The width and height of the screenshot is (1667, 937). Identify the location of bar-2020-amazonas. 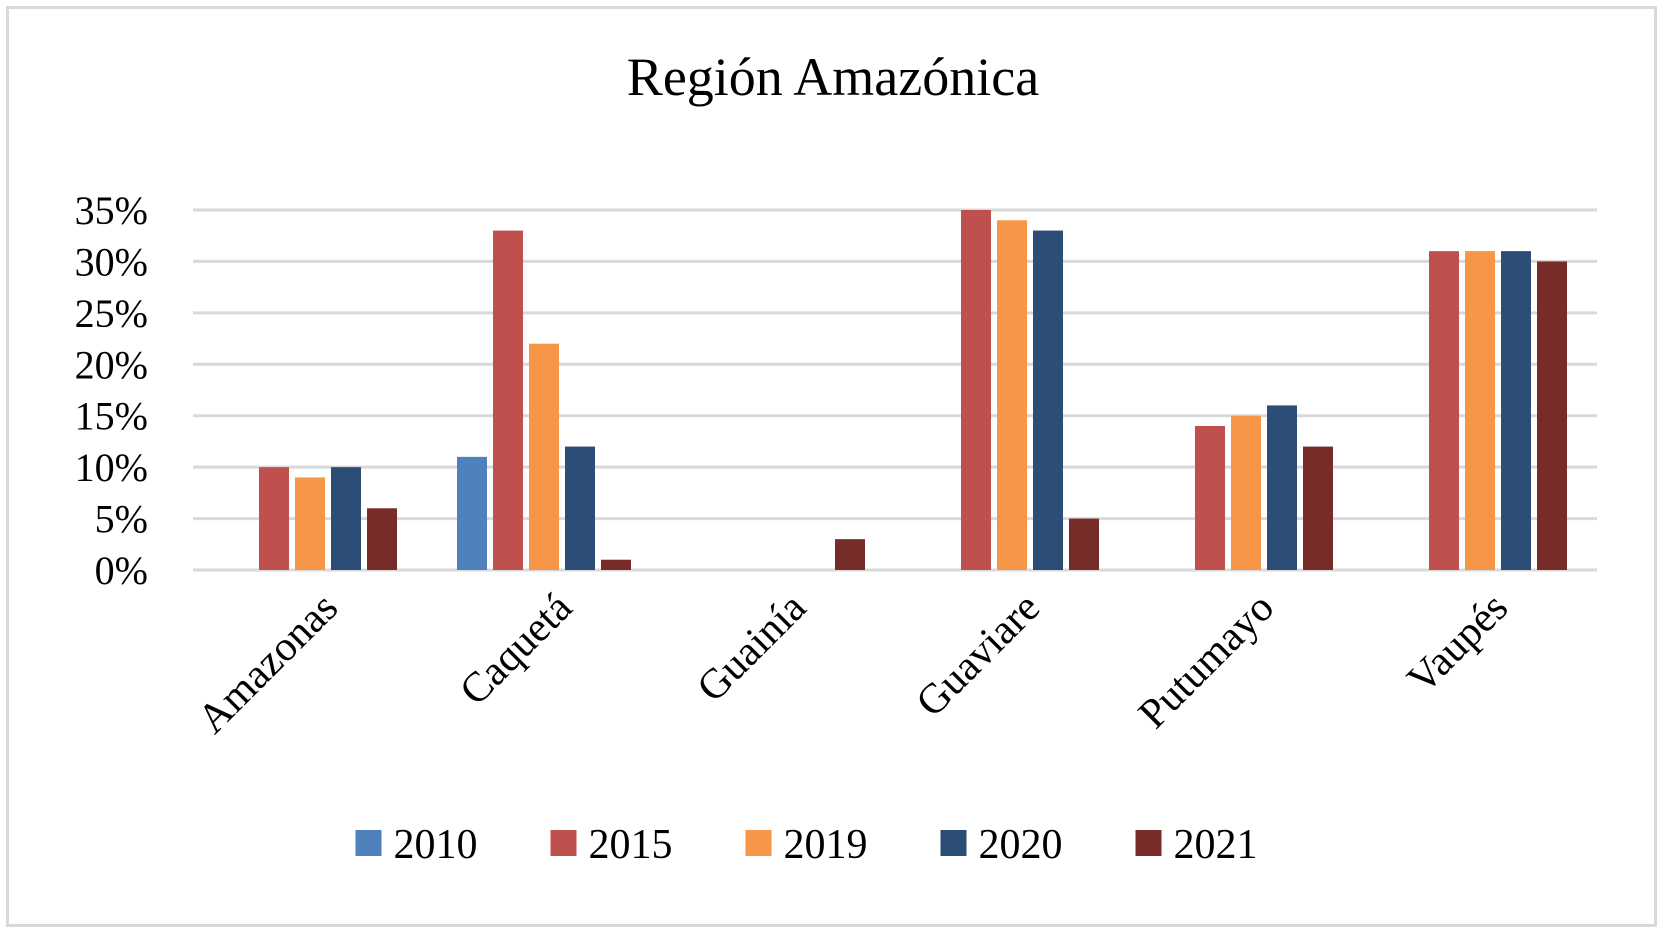
(346, 518).